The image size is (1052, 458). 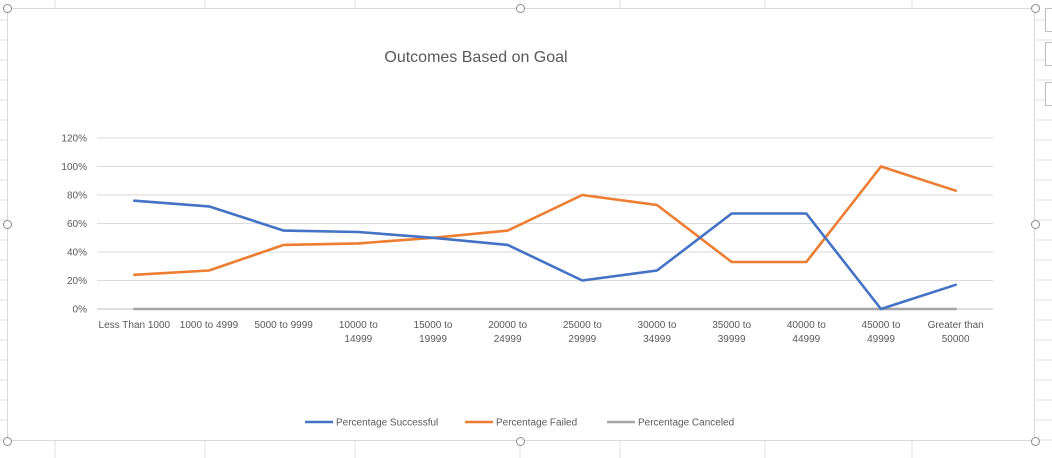 What do you see at coordinates (1035, 441) in the screenshot?
I see `resize-handle-bottom-right` at bounding box center [1035, 441].